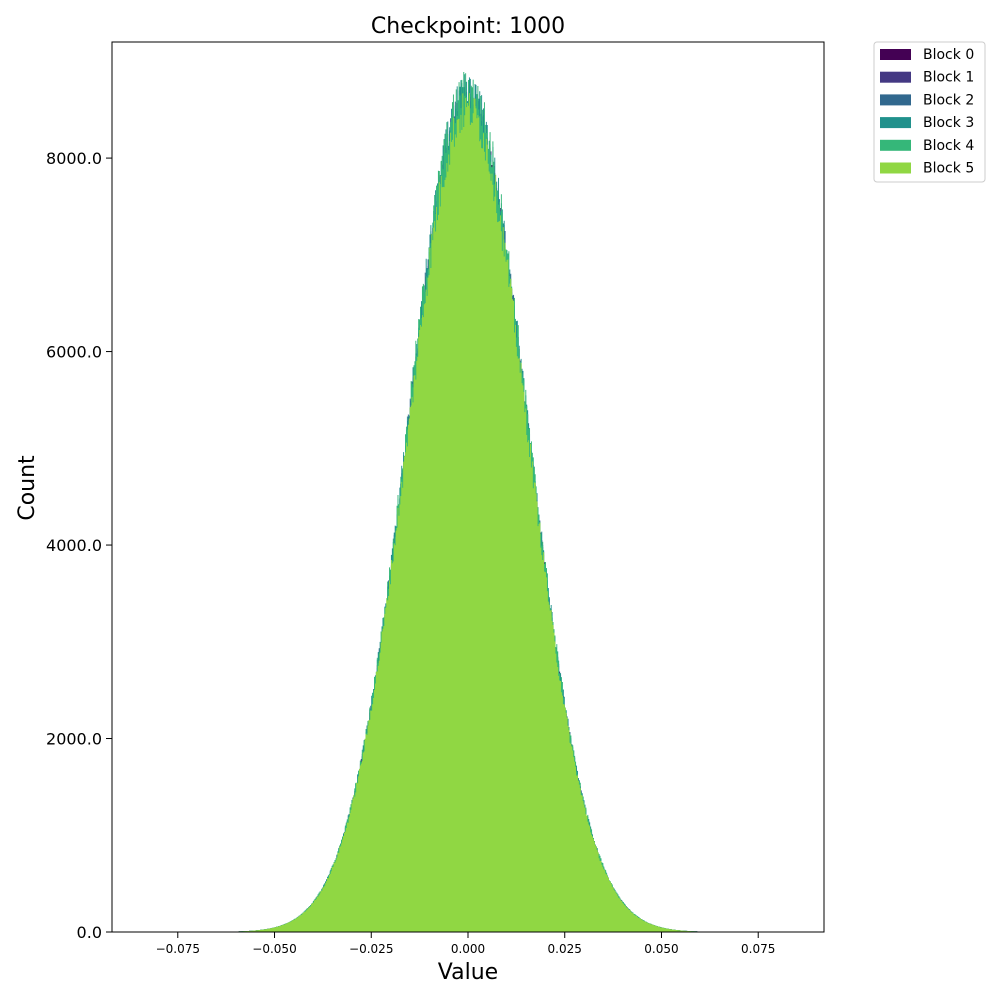  I want to click on x-axis-label: Value, so click(468, 972).